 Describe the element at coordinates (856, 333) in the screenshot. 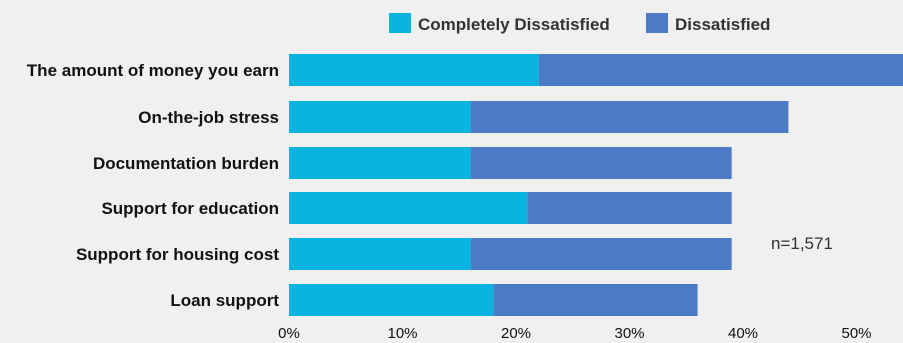

I see `x-tick-label: 50%` at that location.